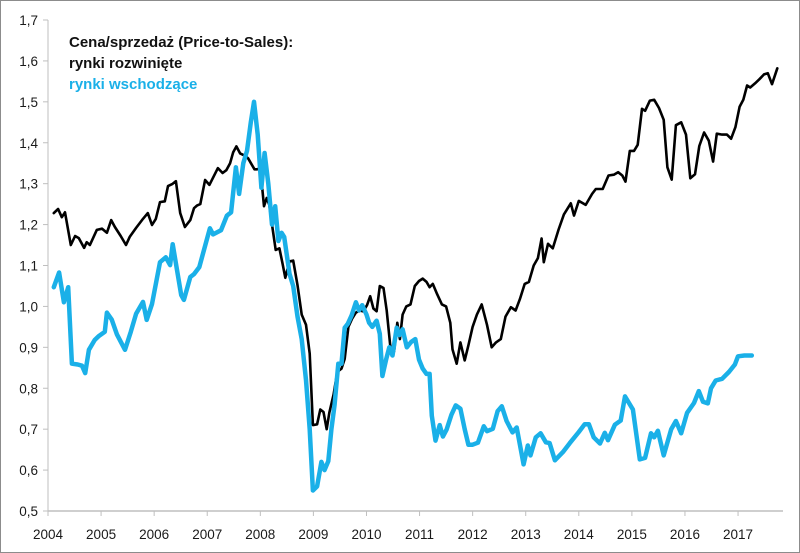  What do you see at coordinates (28, 266) in the screenshot?
I see `y-tick-label: 1,1` at bounding box center [28, 266].